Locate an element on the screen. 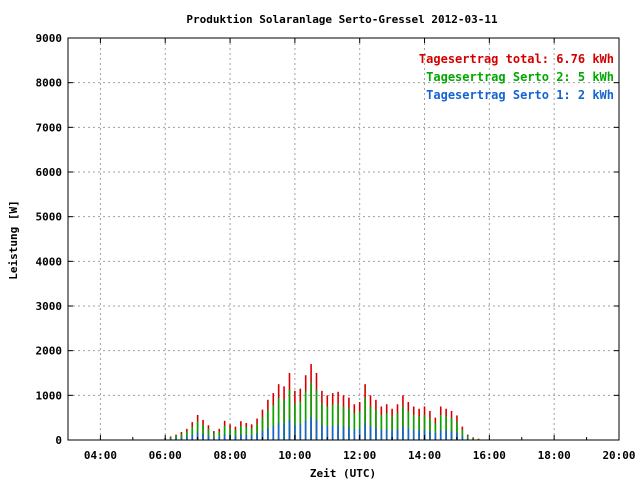 This screenshot has width=640, height=480. x-tick-label: 18:00 is located at coordinates (554, 455).